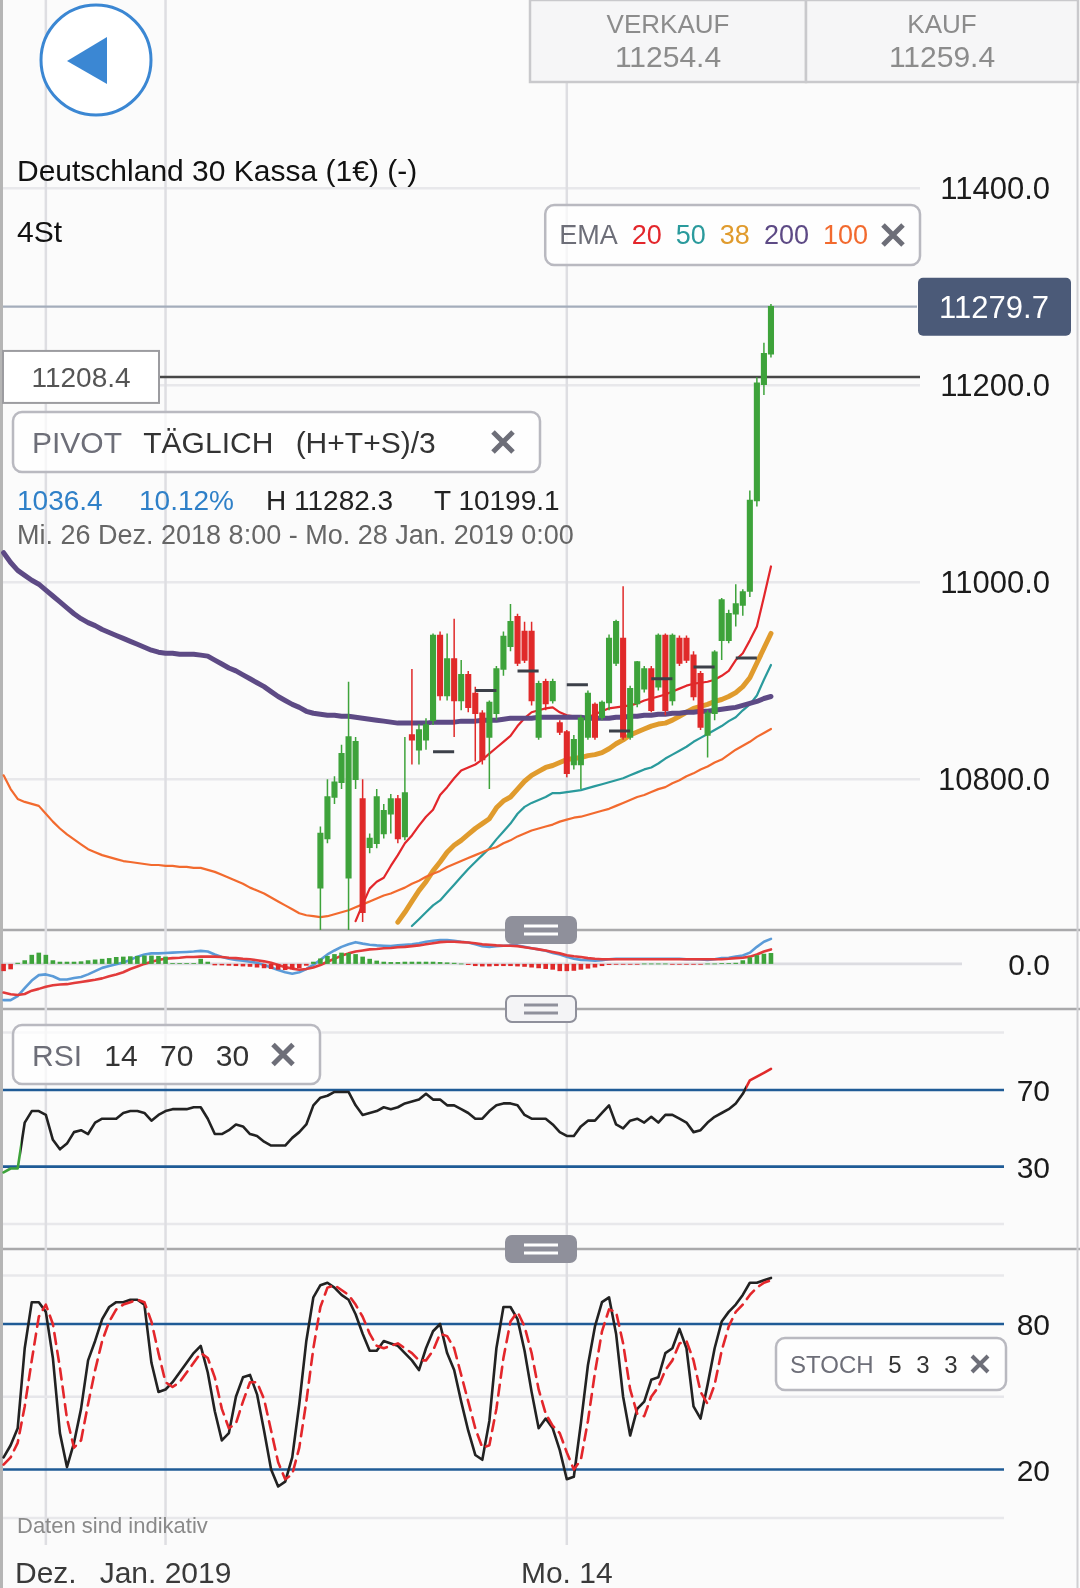  What do you see at coordinates (141, 1055) in the screenshot?
I see `annotation: RSI 14 70 30` at bounding box center [141, 1055].